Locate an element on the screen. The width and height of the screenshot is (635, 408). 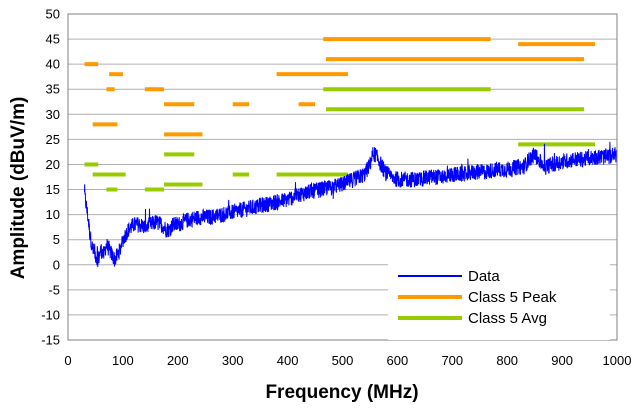
x-tick-label: 200 is located at coordinates (178, 360).